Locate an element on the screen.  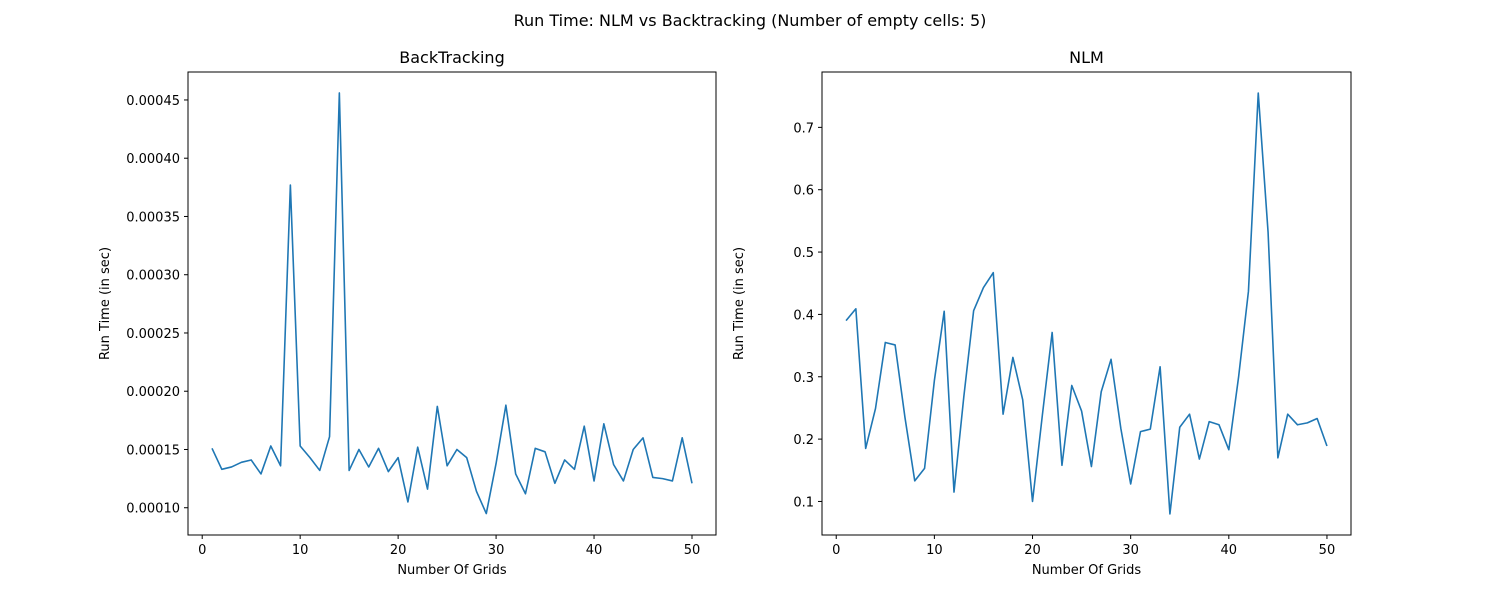
nlm-title: NLM is located at coordinates (1086, 57).